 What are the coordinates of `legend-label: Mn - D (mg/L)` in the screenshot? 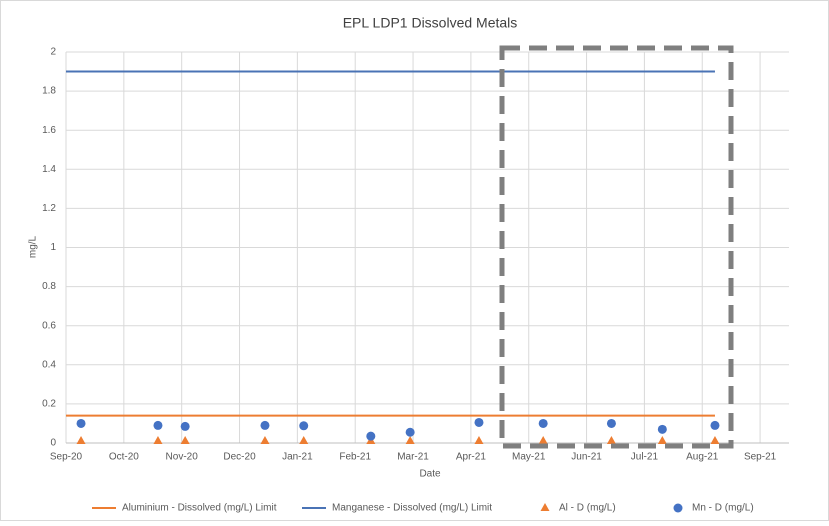 It's located at (723, 508).